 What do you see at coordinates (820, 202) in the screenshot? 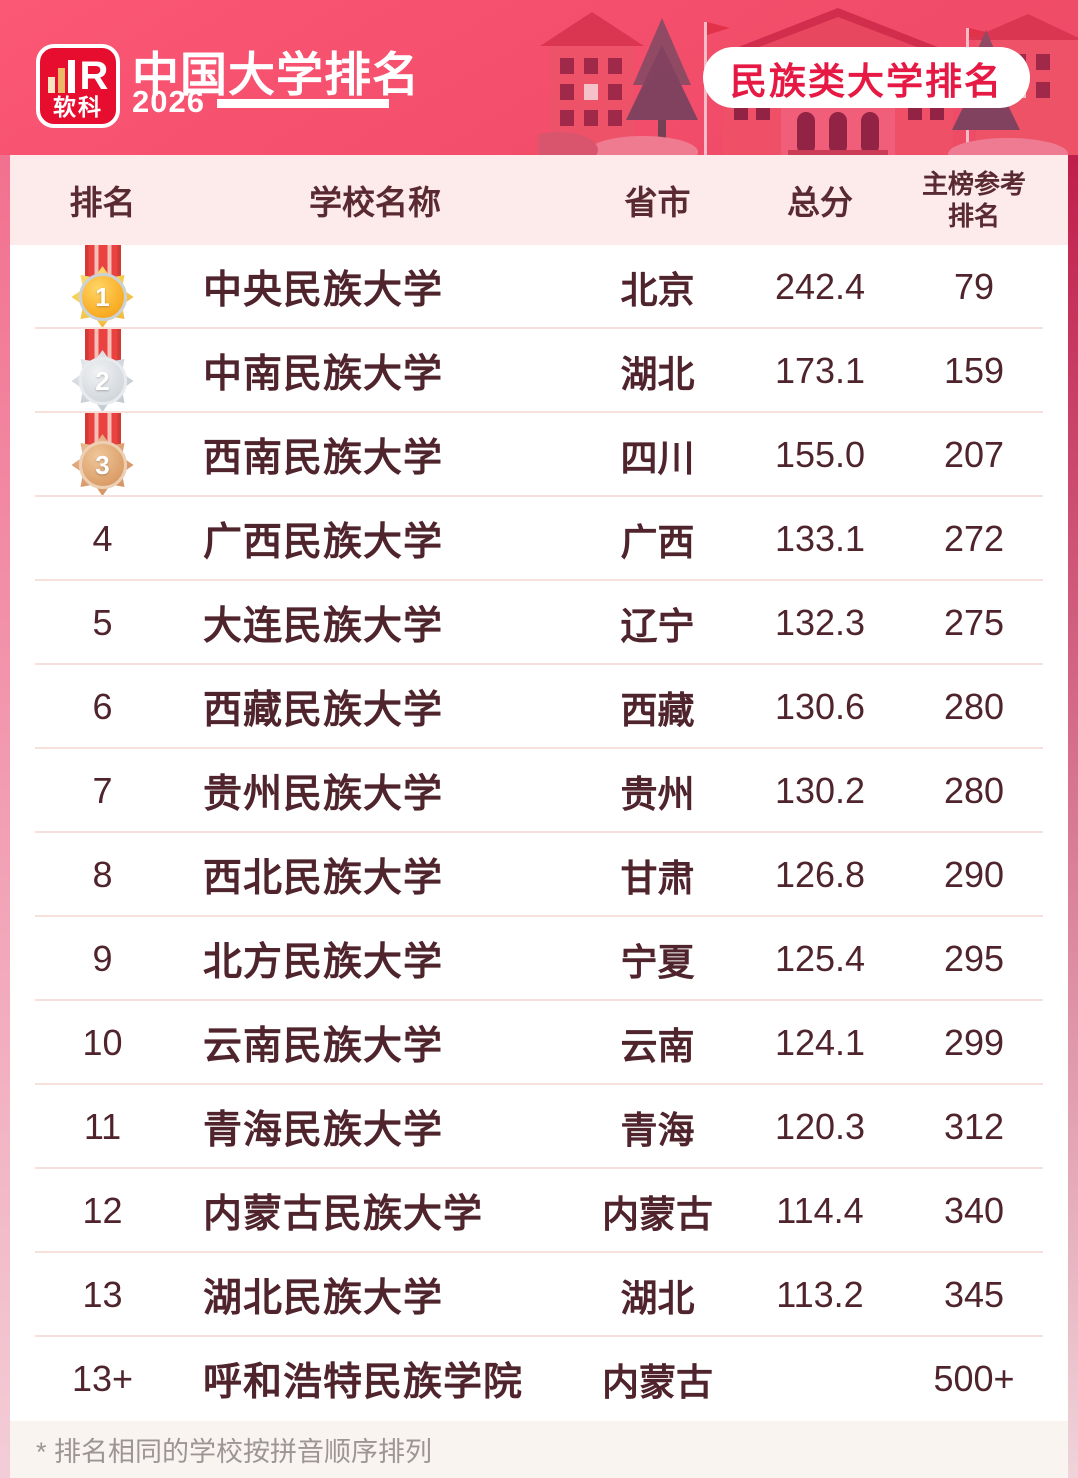
I see `column-header-score: 总分` at bounding box center [820, 202].